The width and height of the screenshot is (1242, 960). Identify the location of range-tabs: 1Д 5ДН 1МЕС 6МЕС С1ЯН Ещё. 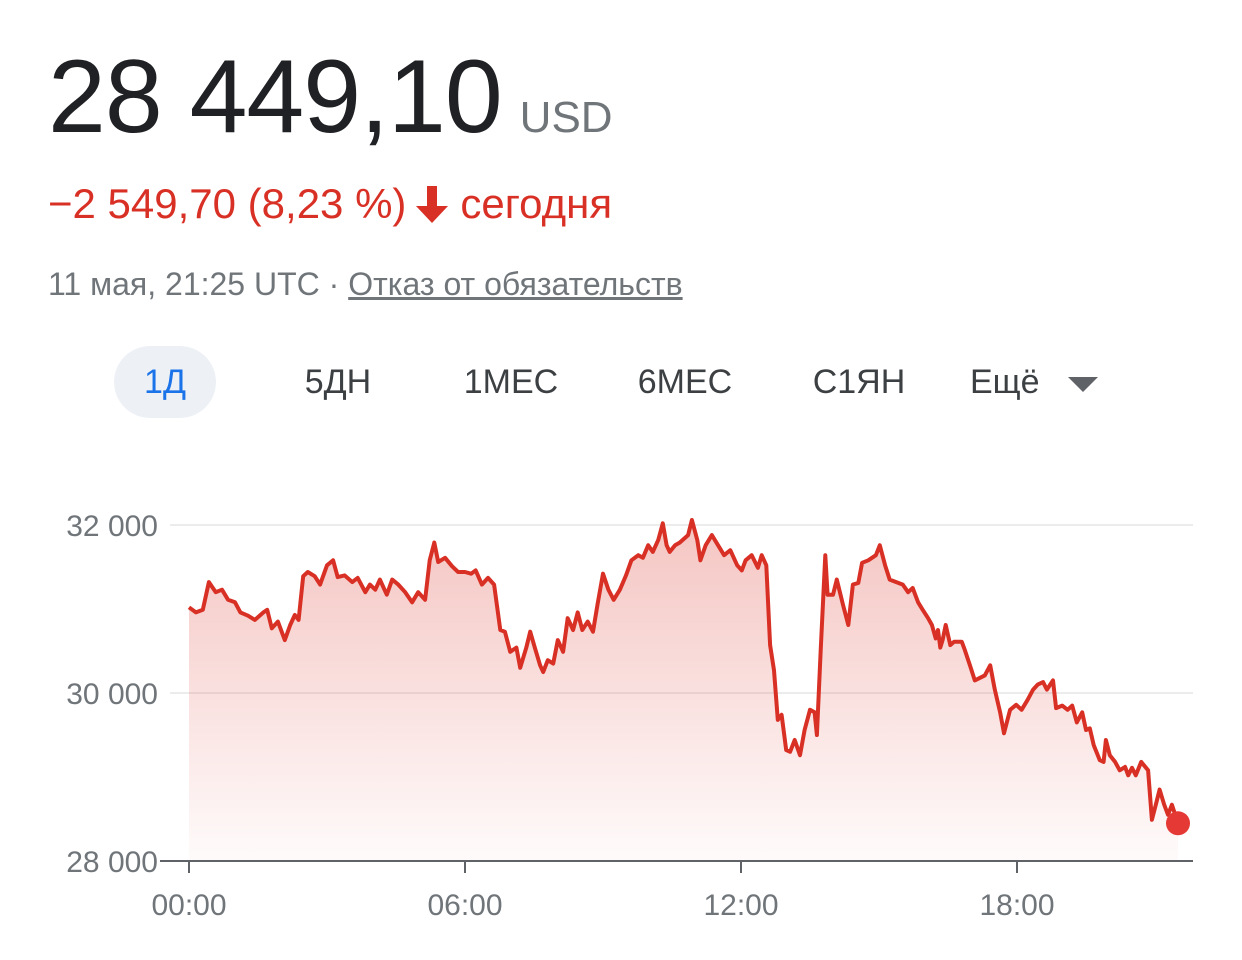
(621, 382).